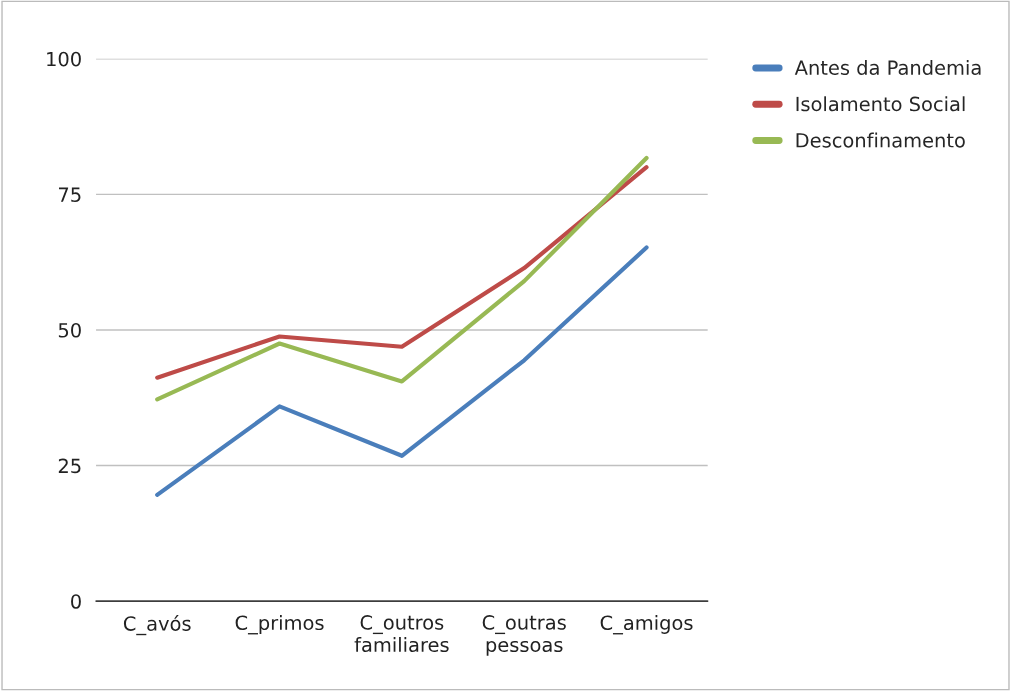 The width and height of the screenshot is (1011, 691). Describe the element at coordinates (646, 625) in the screenshot. I see `x-tick-label: C_amigos` at that location.